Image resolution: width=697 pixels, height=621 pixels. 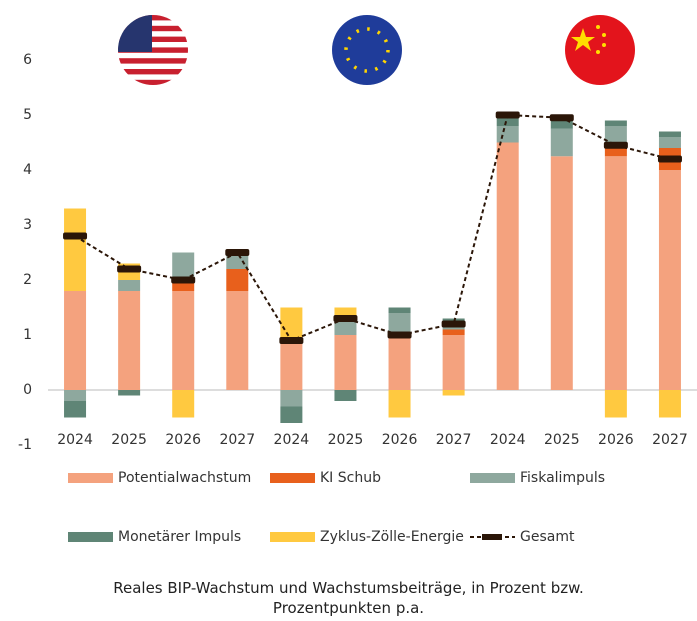 What do you see at coordinates (179, 537) in the screenshot?
I see `legend-label: Monetärer Impuls` at bounding box center [179, 537].